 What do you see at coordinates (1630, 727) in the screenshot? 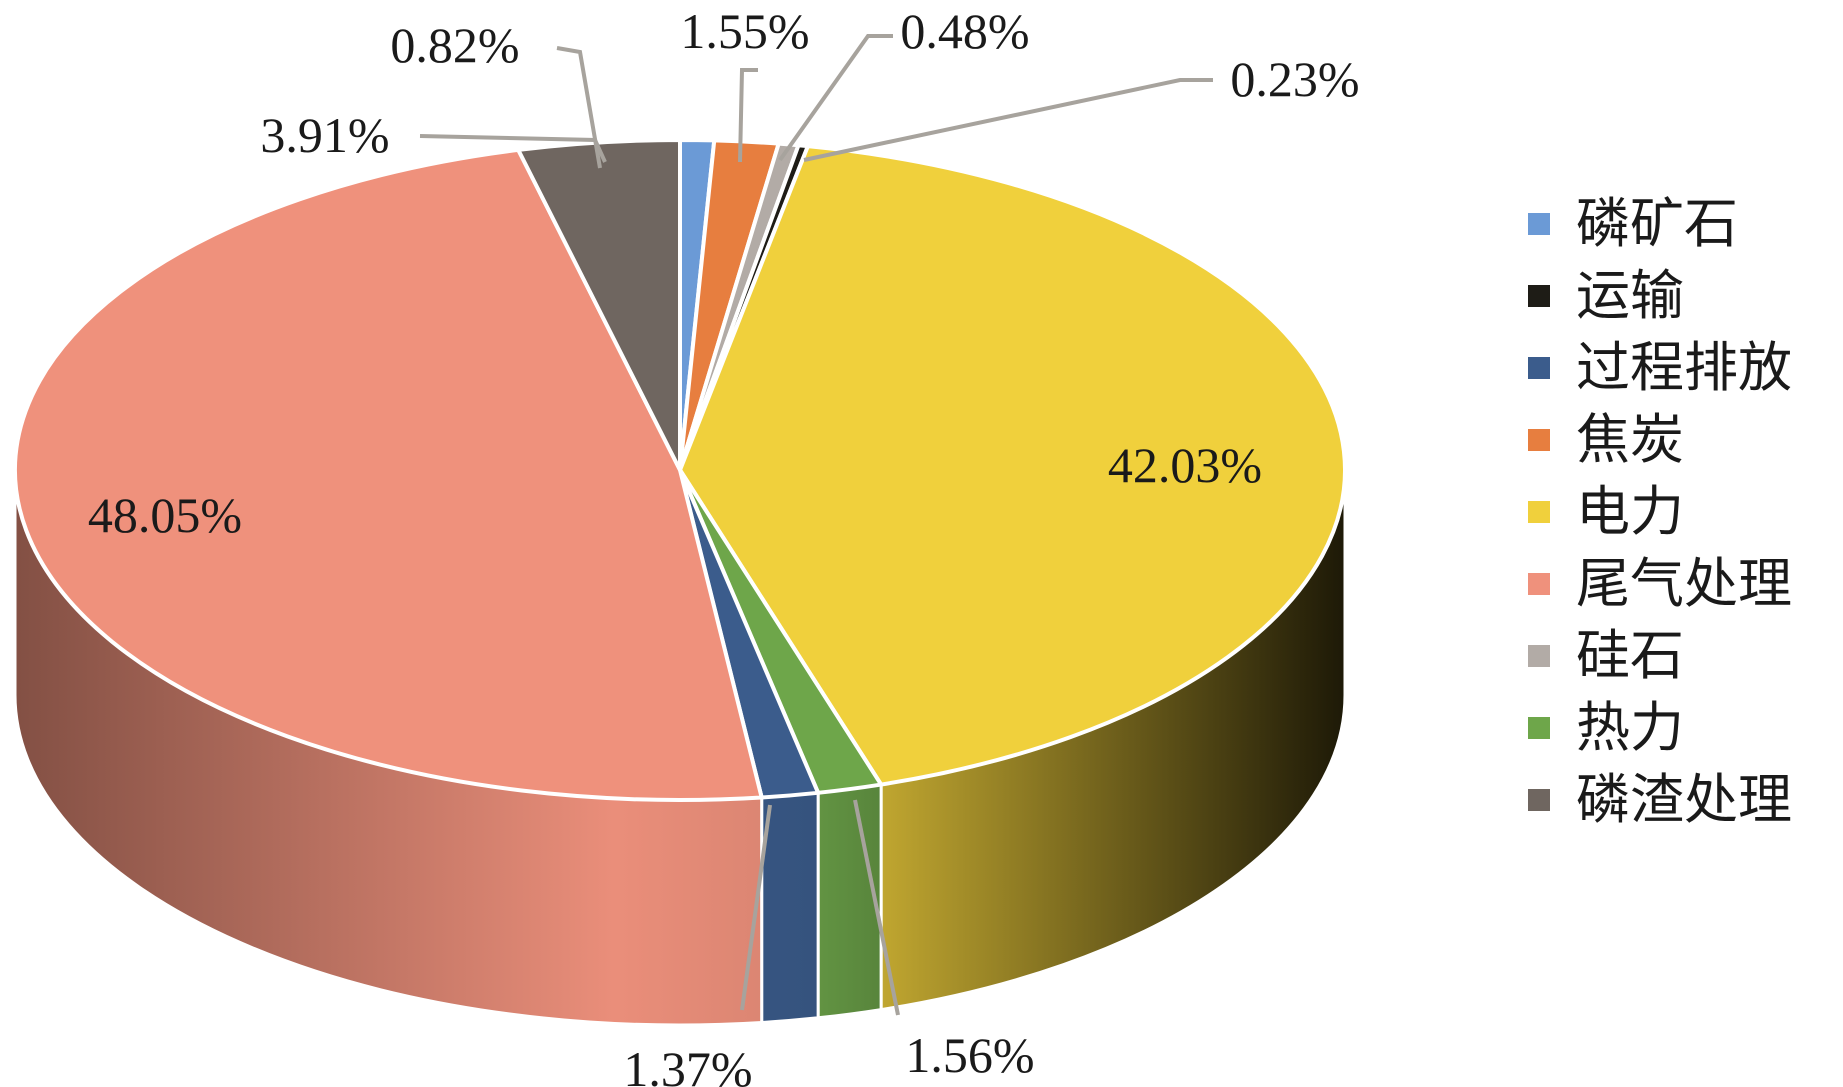
I see `legend-label-热力: 热力` at bounding box center [1630, 727].